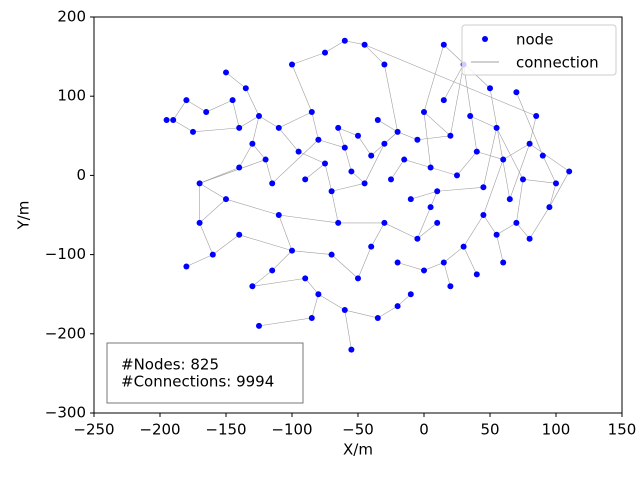  What do you see at coordinates (557, 63) in the screenshot?
I see `legend-label: connection` at bounding box center [557, 63].